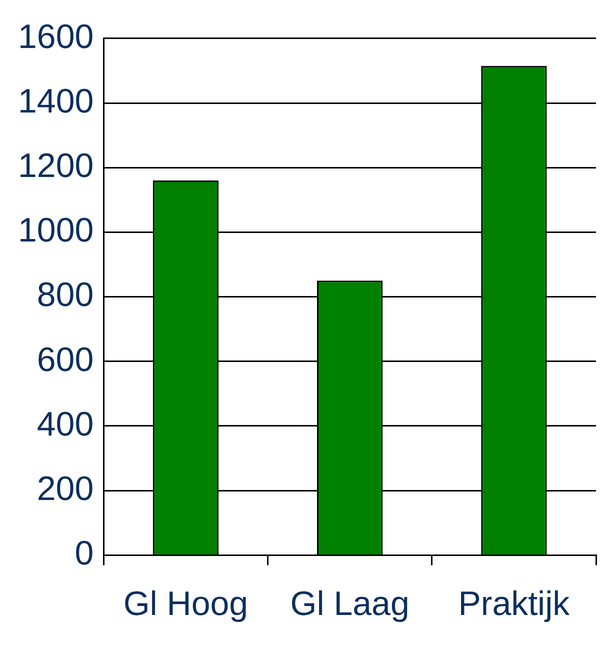 The height and width of the screenshot is (654, 606). What do you see at coordinates (65, 295) in the screenshot?
I see `y-tick-label: 800` at bounding box center [65, 295].